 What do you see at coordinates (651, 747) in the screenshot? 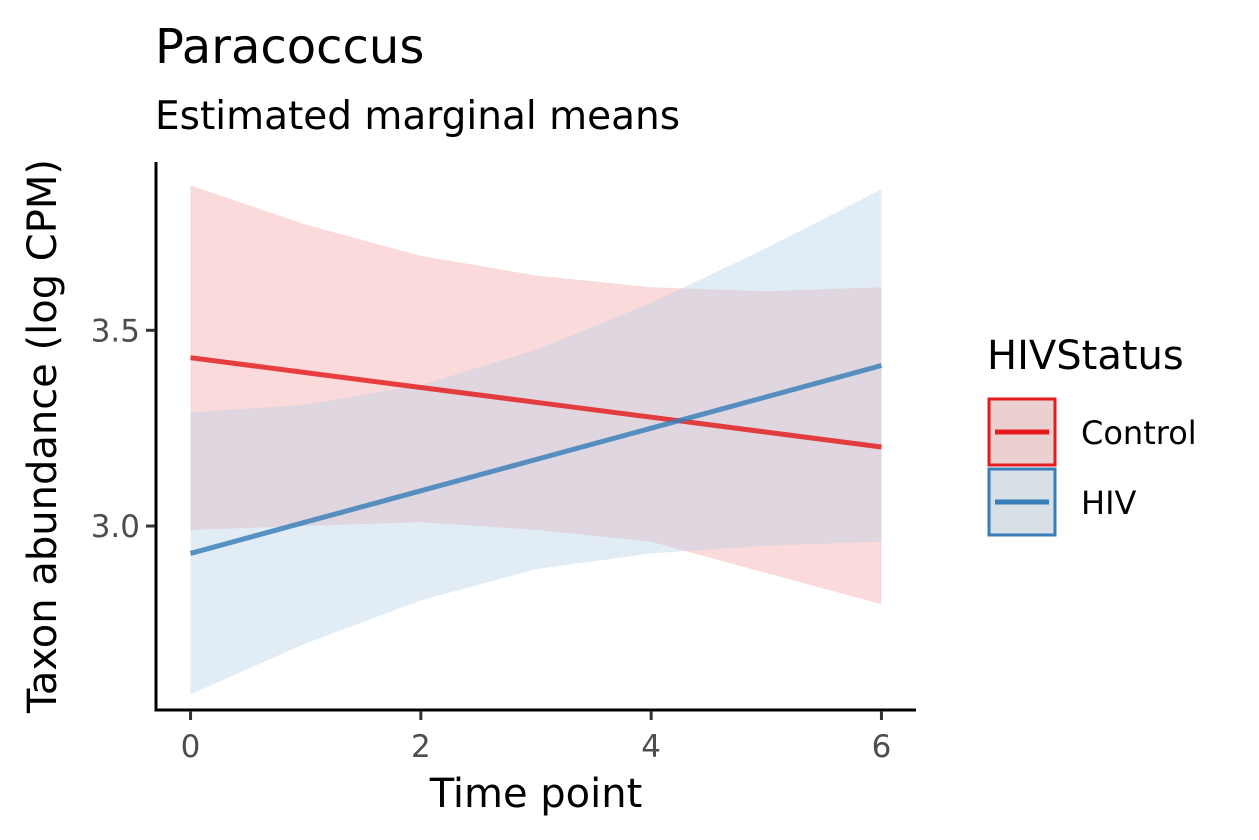
I see `x-tick-label: 4` at bounding box center [651, 747].